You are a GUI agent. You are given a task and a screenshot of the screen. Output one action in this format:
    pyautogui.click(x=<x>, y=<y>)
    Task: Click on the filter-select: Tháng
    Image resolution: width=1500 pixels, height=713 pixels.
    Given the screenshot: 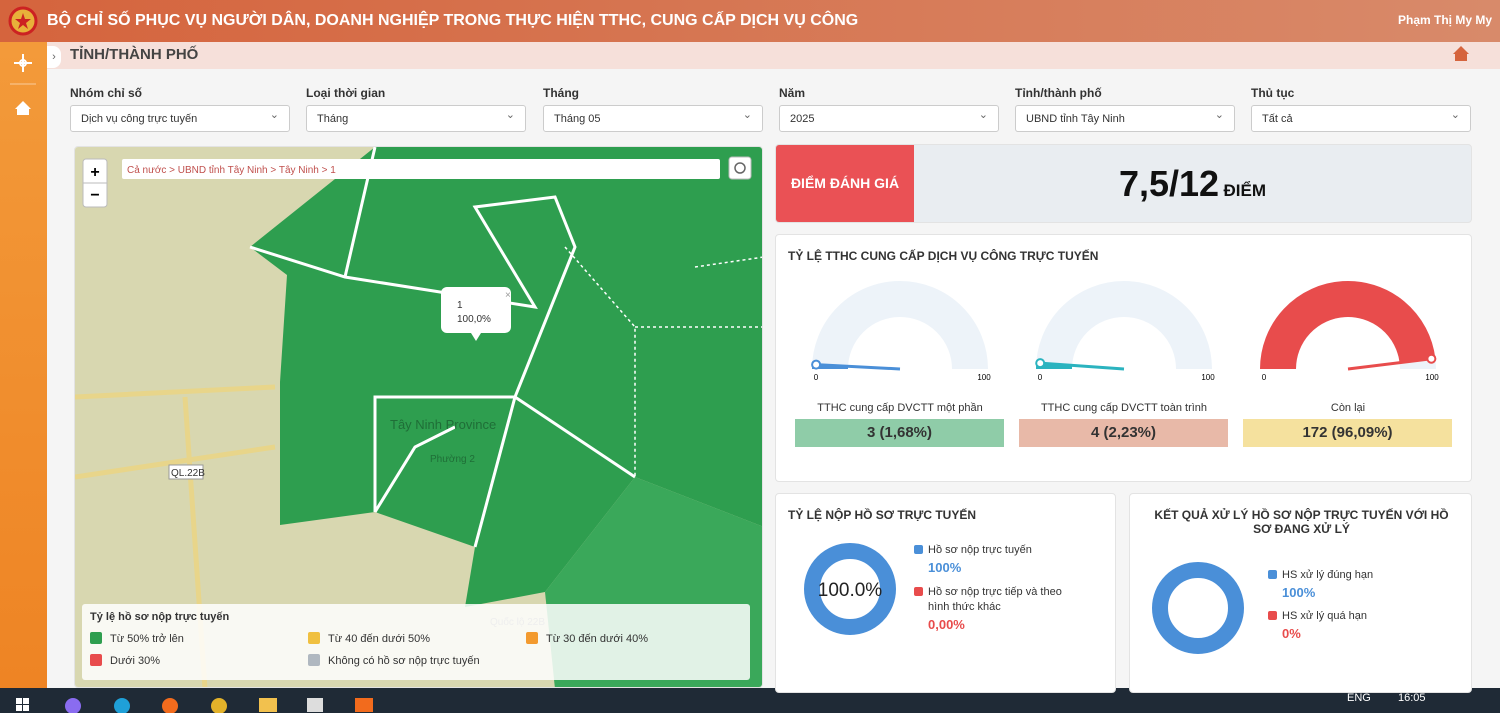 What is the action you would take?
    pyautogui.click(x=416, y=117)
    